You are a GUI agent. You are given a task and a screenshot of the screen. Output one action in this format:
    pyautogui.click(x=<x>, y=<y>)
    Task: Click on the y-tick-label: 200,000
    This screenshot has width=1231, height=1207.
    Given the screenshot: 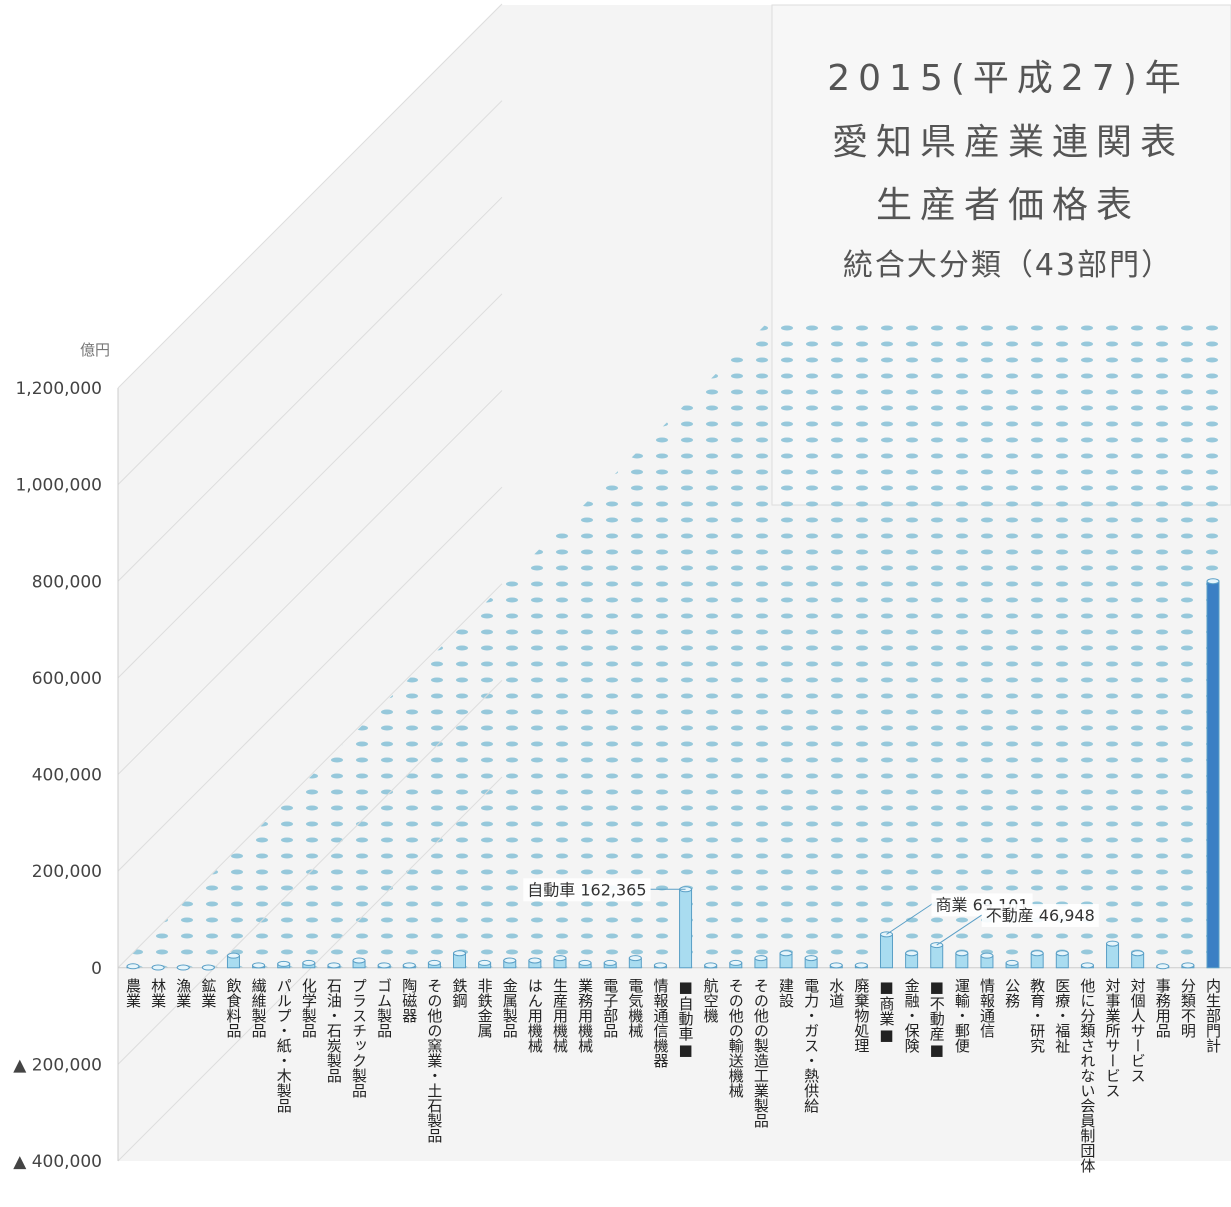 What is the action you would take?
    pyautogui.click(x=67, y=872)
    